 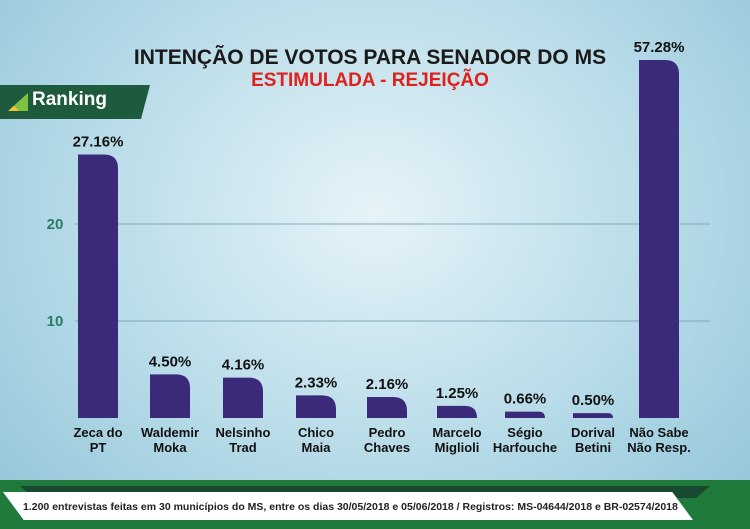 What do you see at coordinates (387, 384) in the screenshot?
I see `data-label: 2.16%` at bounding box center [387, 384].